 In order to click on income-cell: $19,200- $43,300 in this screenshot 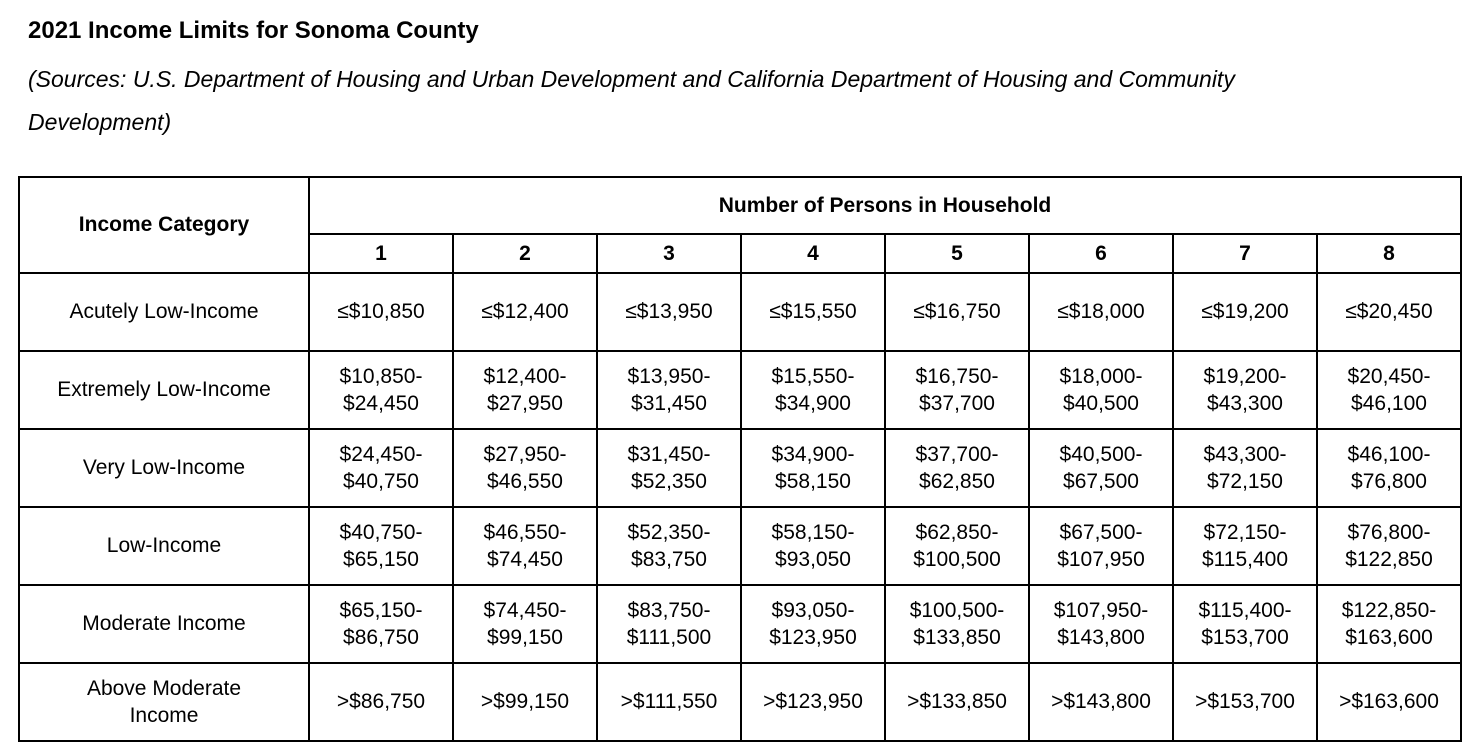, I will do `click(1245, 390)`.